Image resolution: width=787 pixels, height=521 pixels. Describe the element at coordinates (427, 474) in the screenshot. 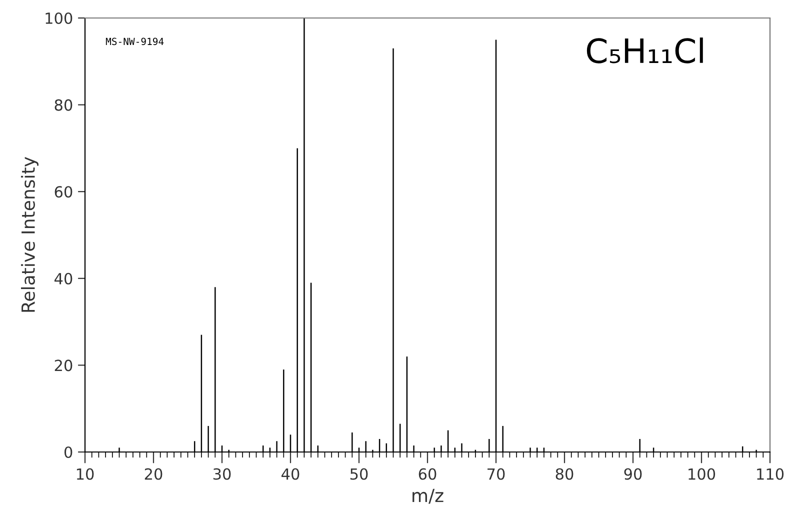

I see `x-tick-label: 60` at that location.